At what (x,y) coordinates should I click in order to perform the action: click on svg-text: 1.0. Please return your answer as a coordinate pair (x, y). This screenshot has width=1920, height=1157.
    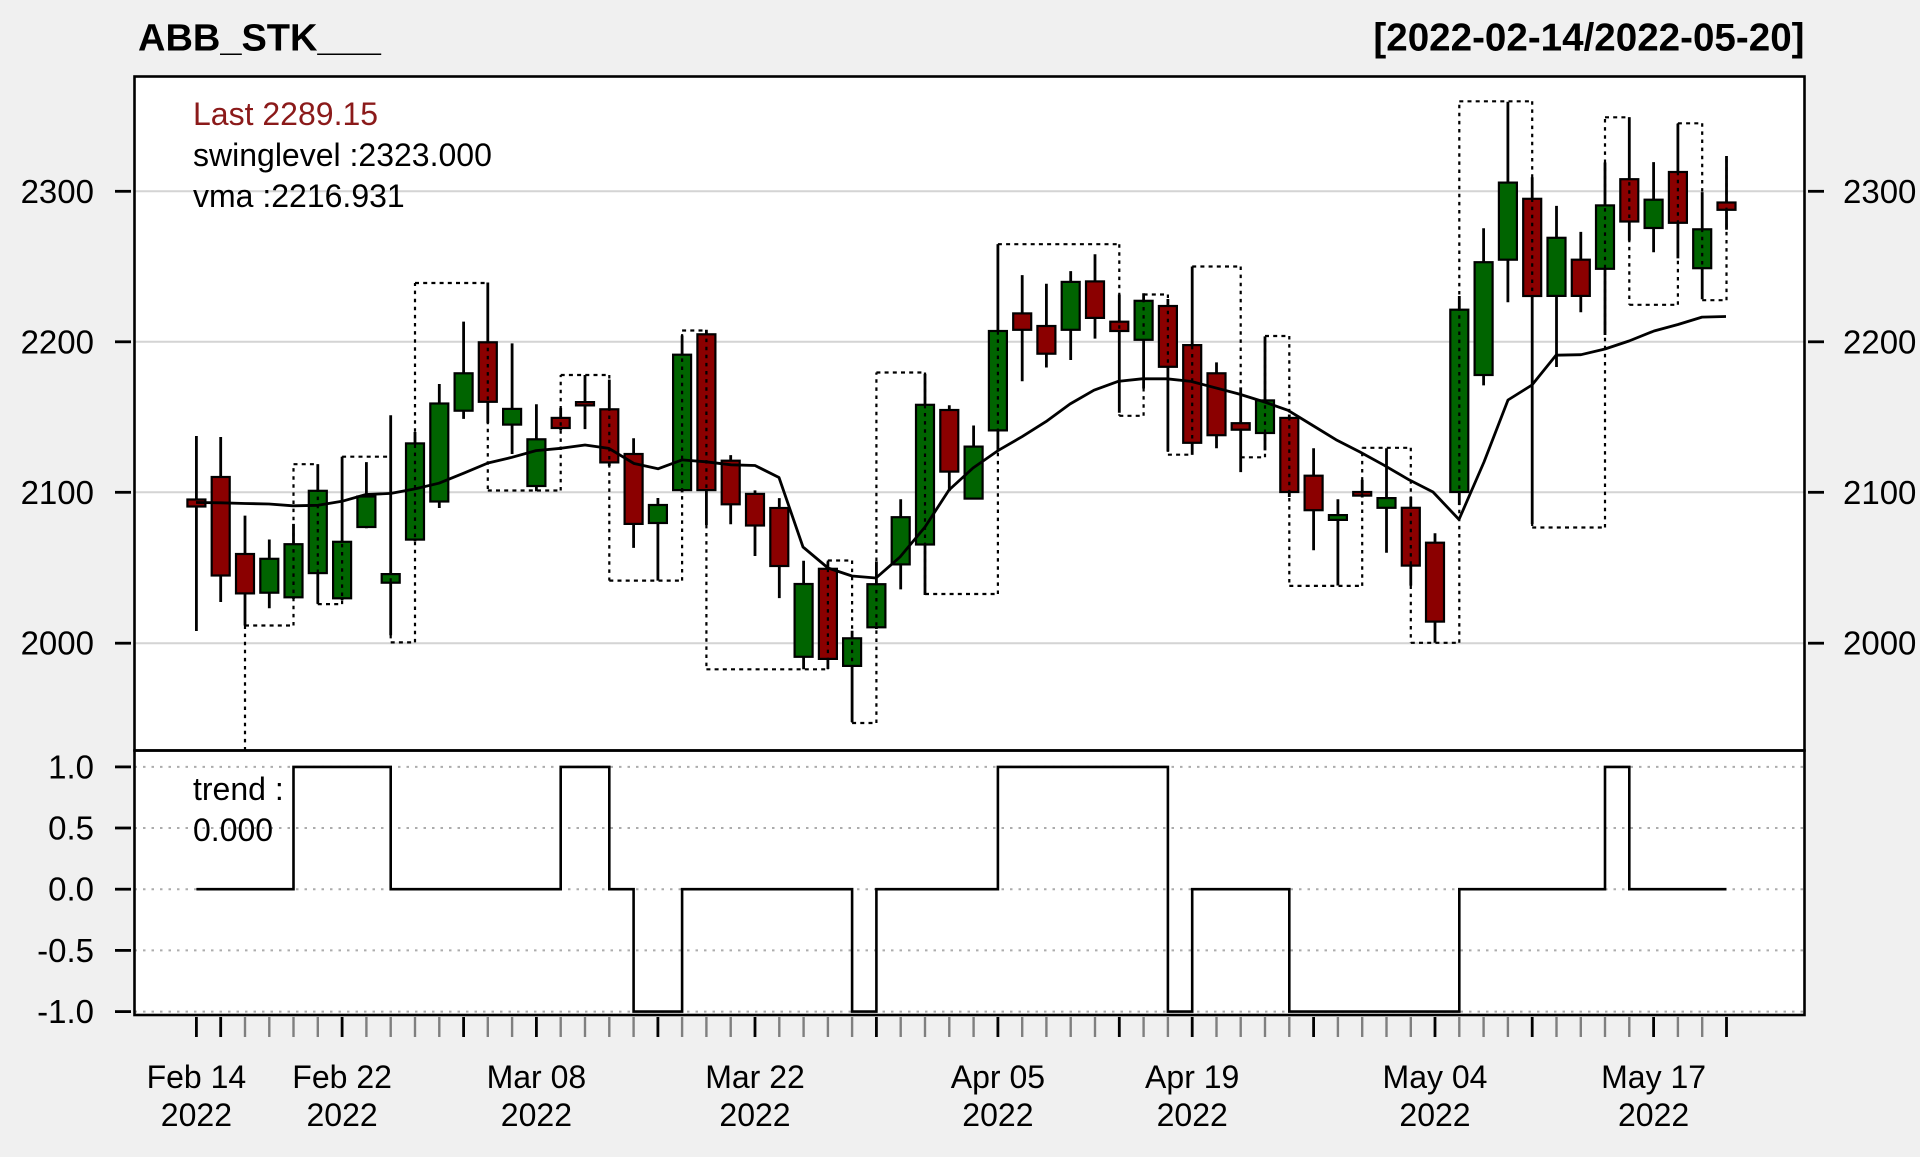
    Looking at the image, I should click on (71, 766).